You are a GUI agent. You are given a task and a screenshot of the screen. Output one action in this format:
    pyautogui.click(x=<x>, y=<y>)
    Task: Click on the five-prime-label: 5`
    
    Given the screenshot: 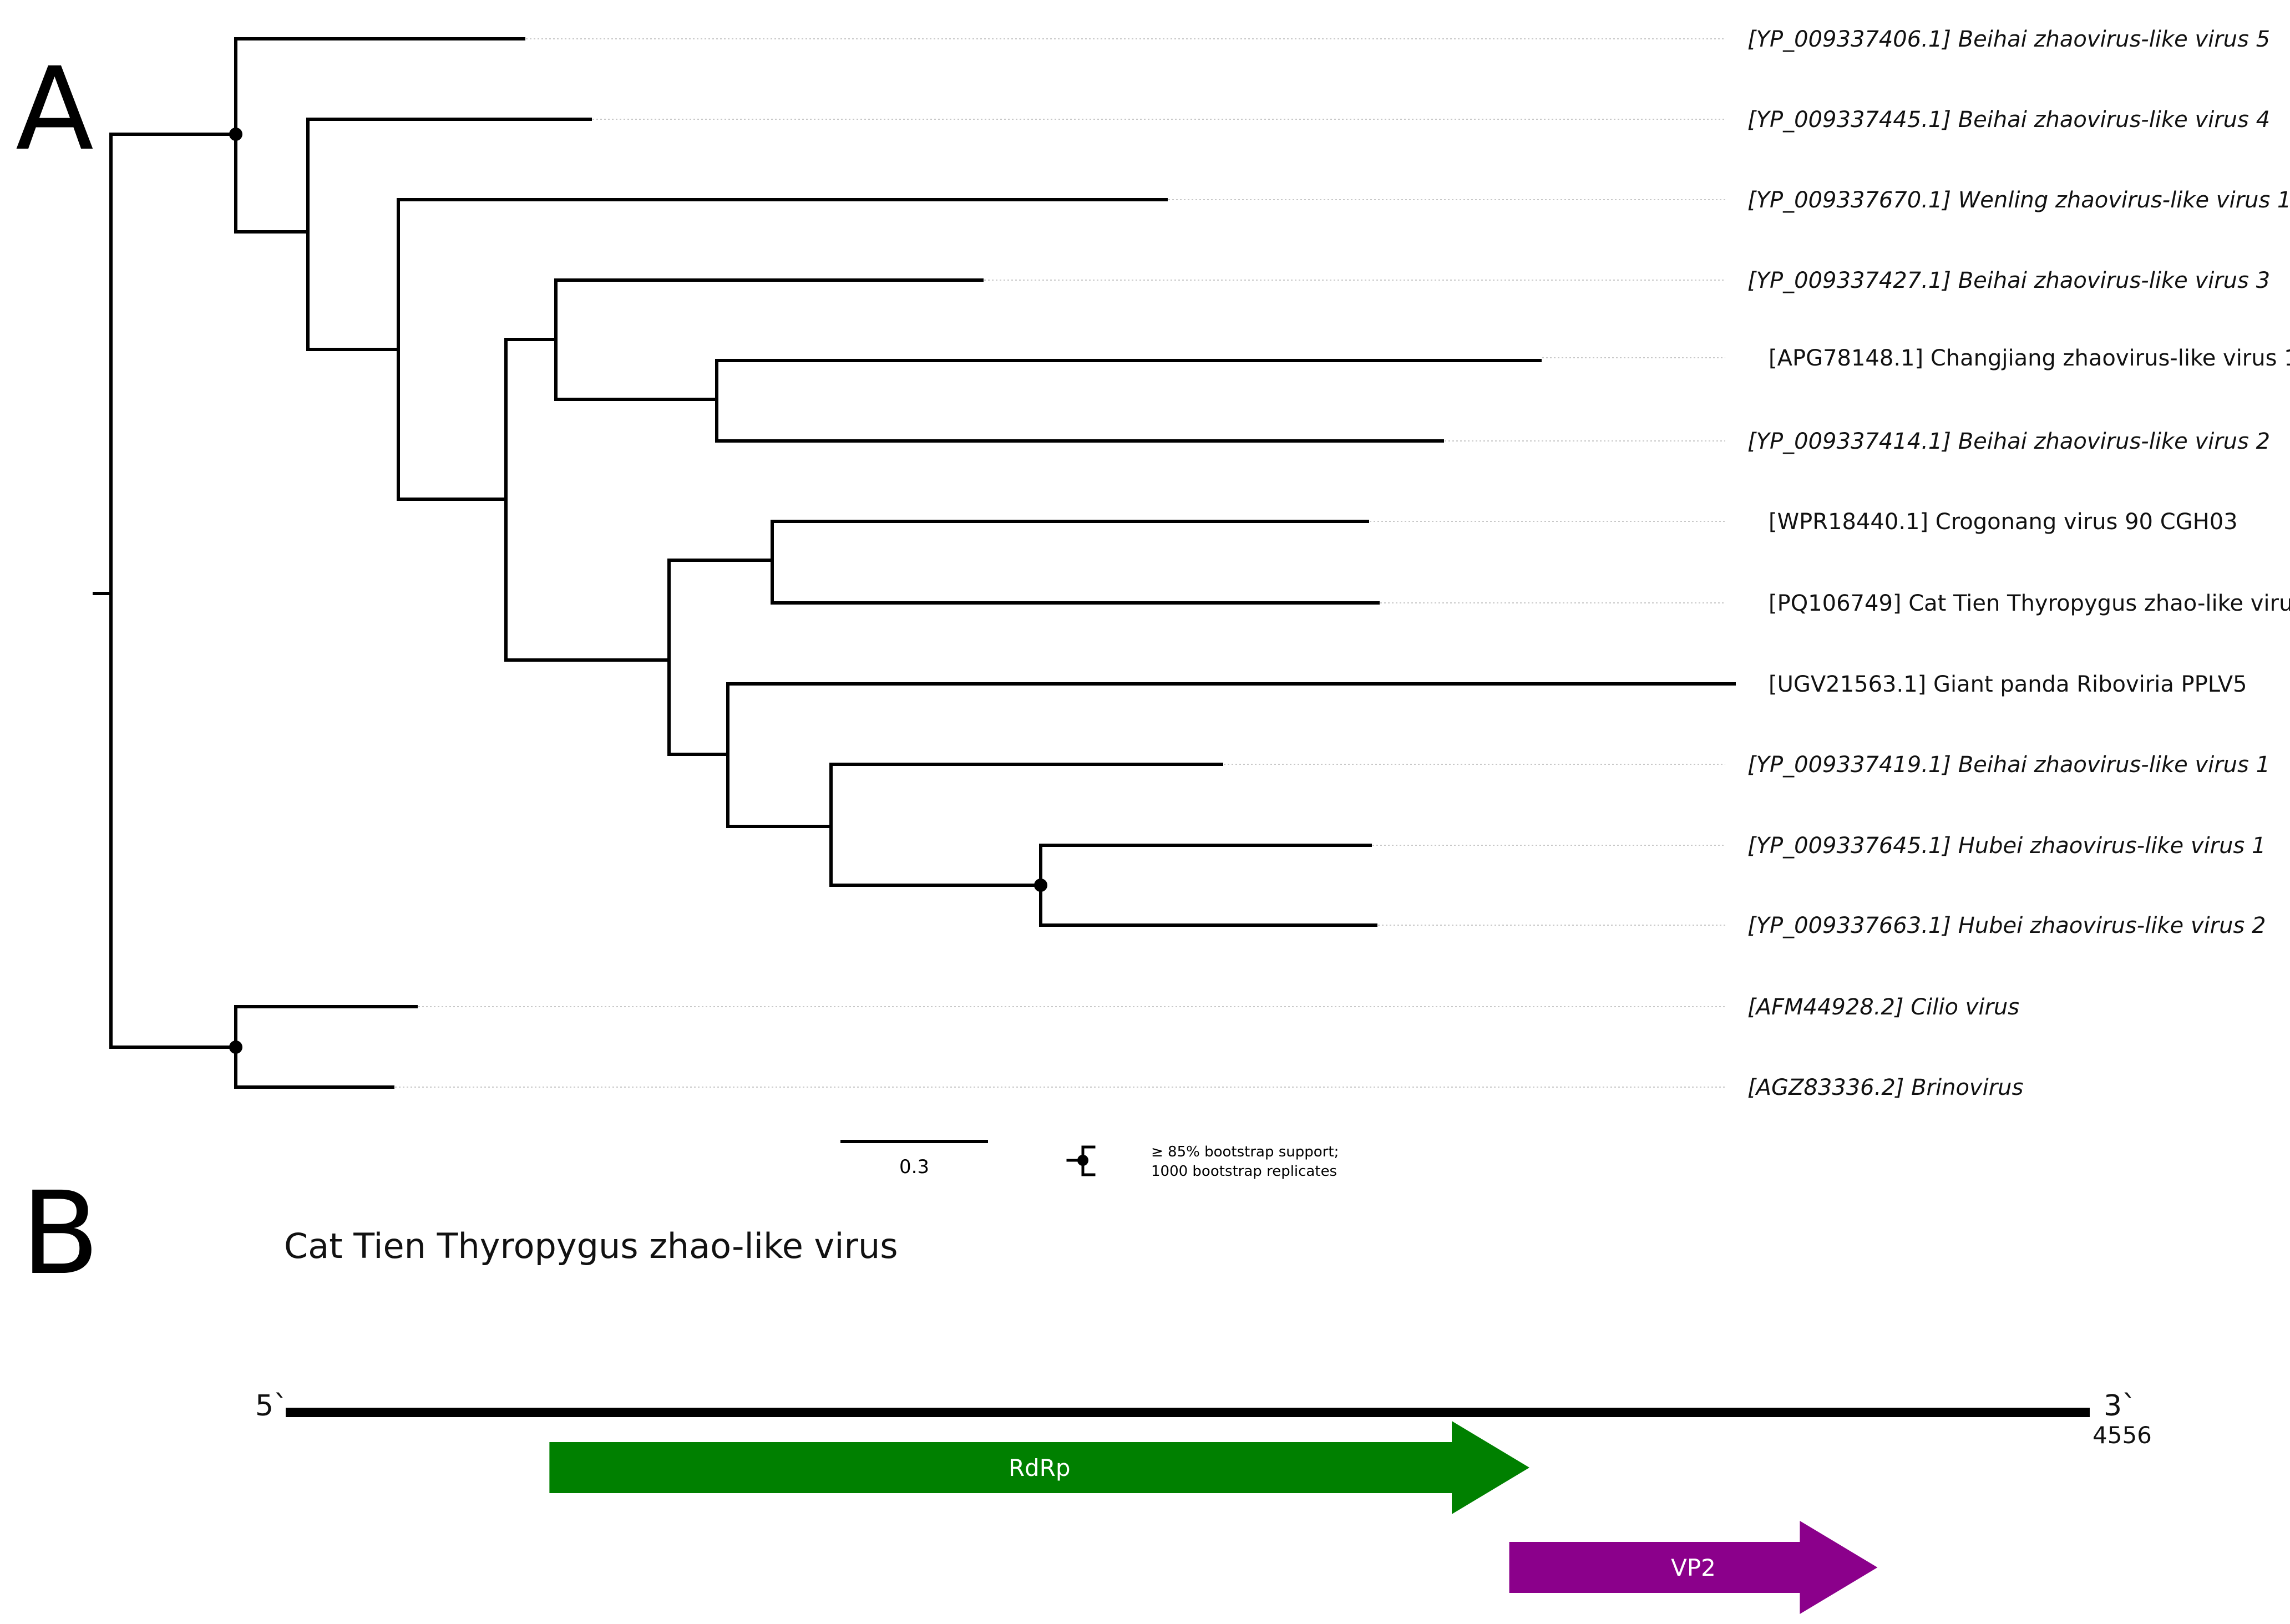 What is the action you would take?
    pyautogui.click(x=271, y=1406)
    